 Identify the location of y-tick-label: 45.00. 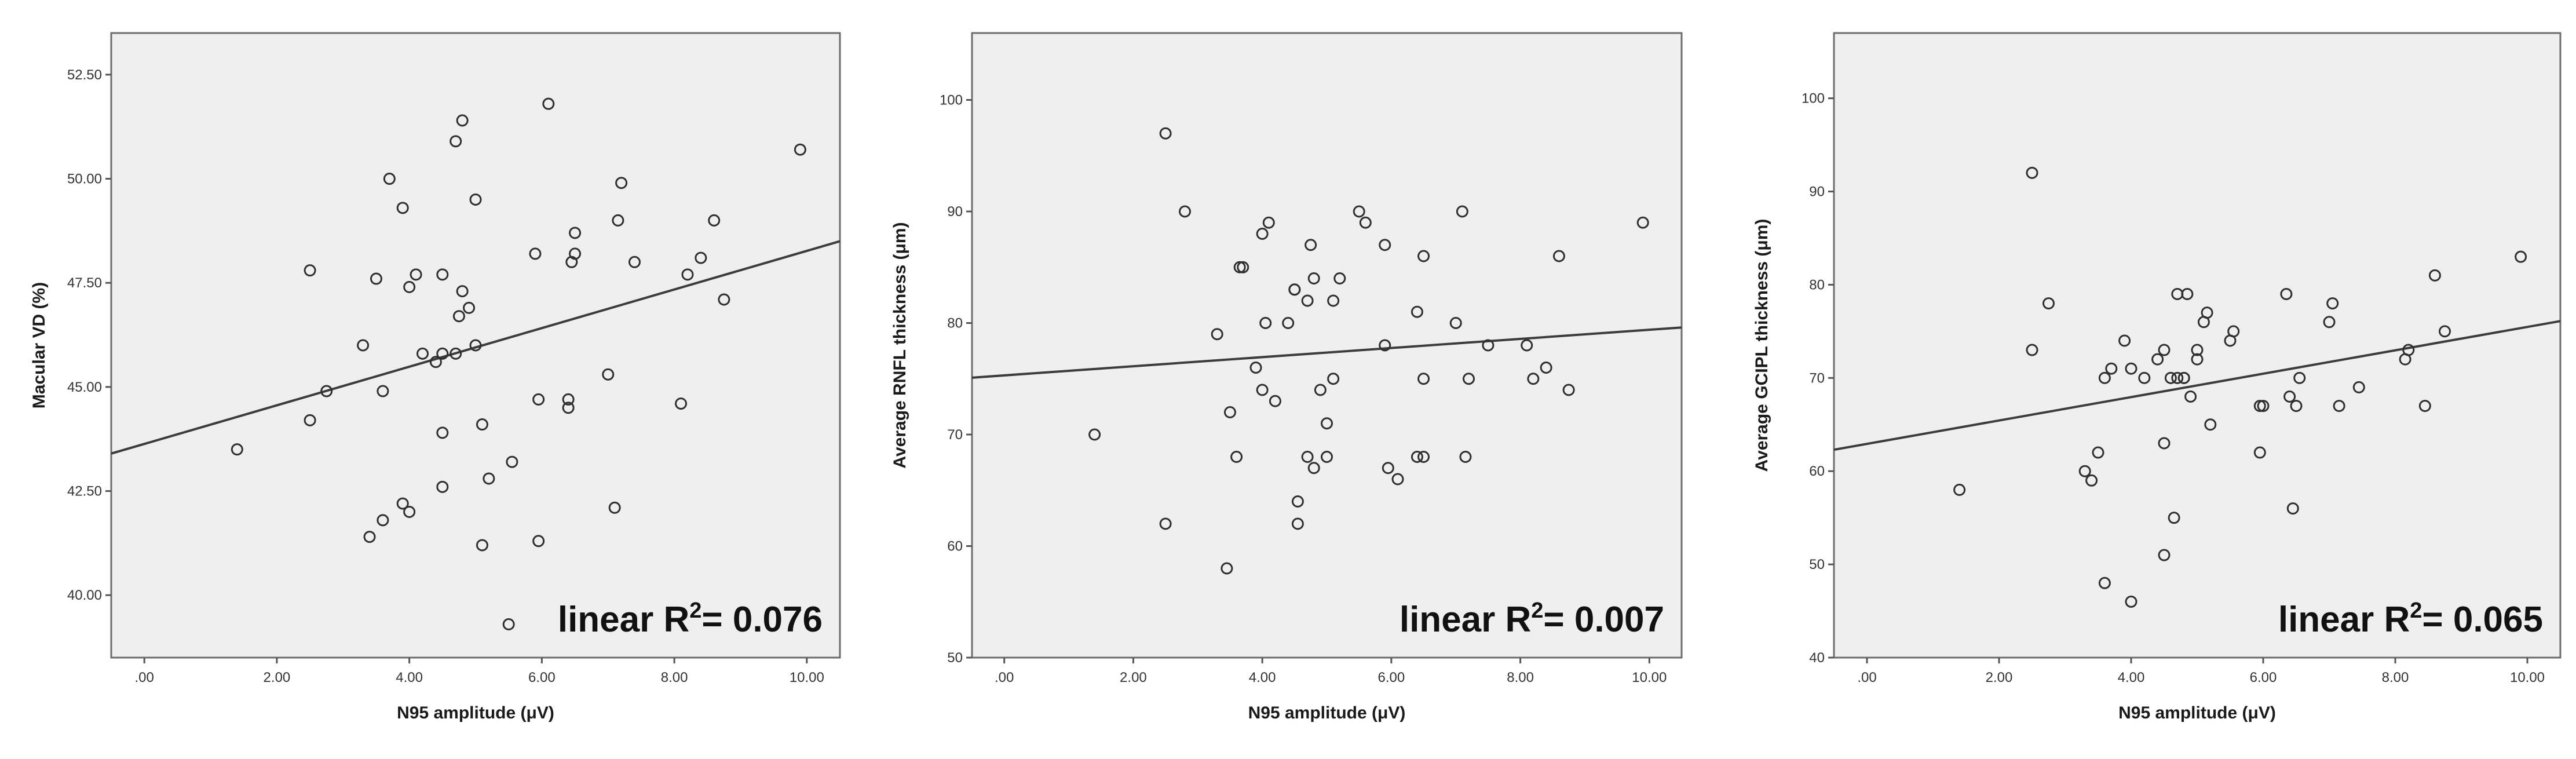
(84, 388).